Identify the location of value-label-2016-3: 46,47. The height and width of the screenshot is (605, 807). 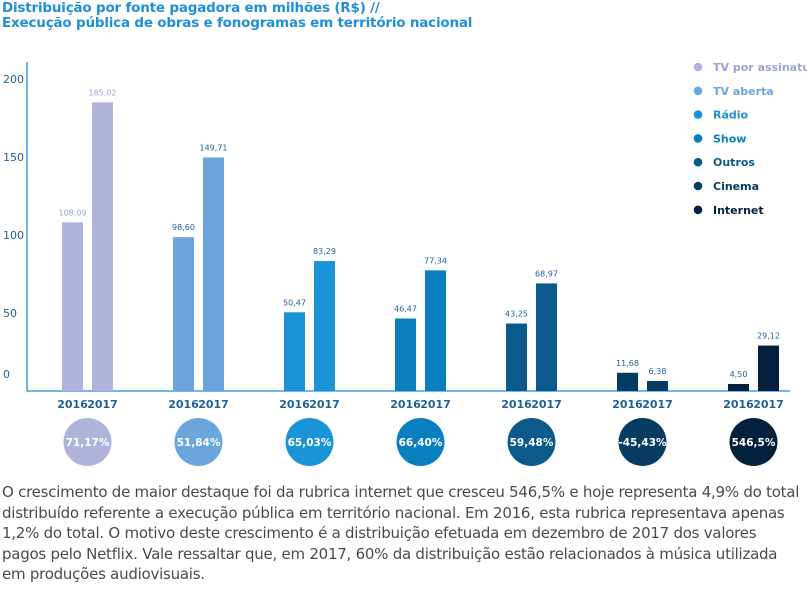
(405, 309).